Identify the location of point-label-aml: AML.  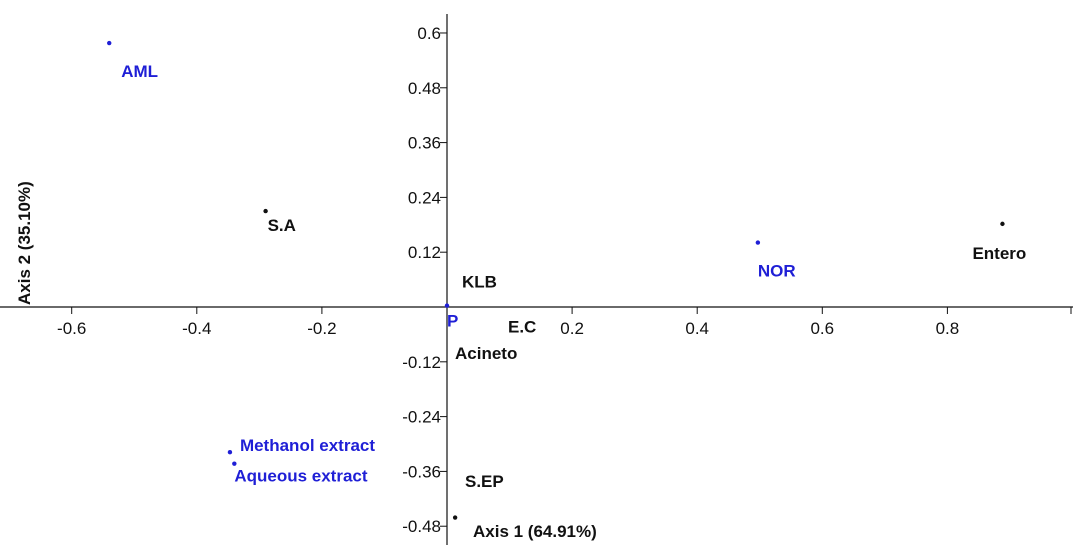
(139, 71).